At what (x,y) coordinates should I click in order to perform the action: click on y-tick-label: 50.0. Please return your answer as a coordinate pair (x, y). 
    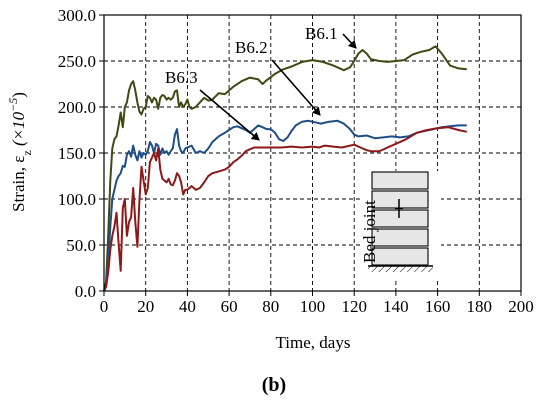
    Looking at the image, I should click on (81, 245).